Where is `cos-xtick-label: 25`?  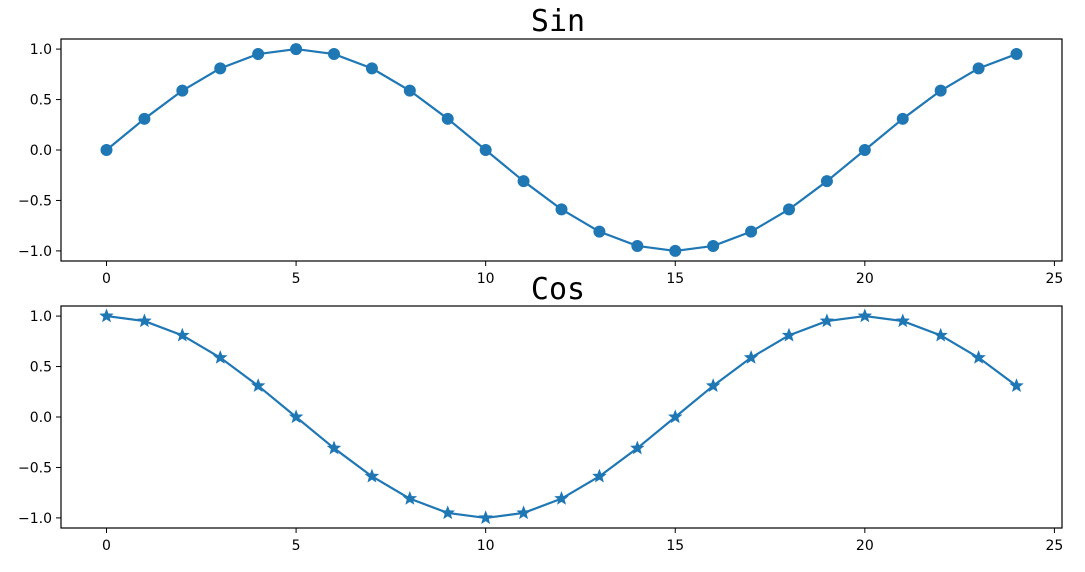
cos-xtick-label: 25 is located at coordinates (1055, 546).